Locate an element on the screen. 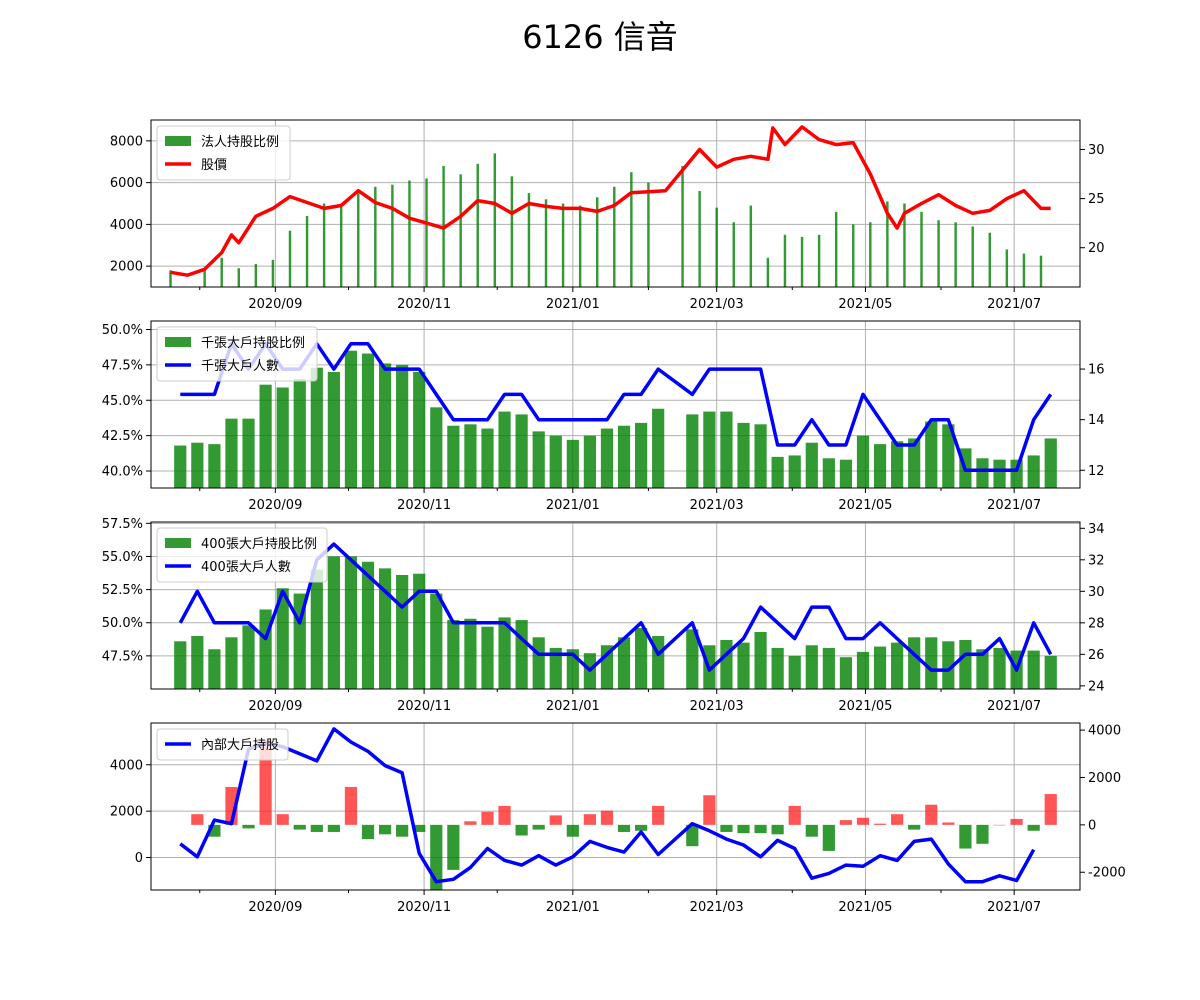 The width and height of the screenshot is (1200, 1000). y-right-tick-label: 16 is located at coordinates (1096, 370).